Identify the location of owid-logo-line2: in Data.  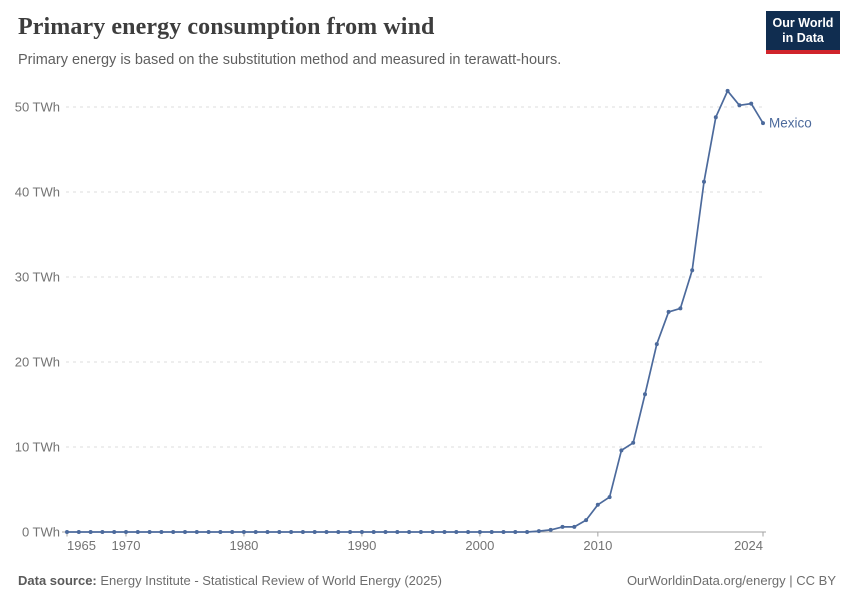
(803, 37).